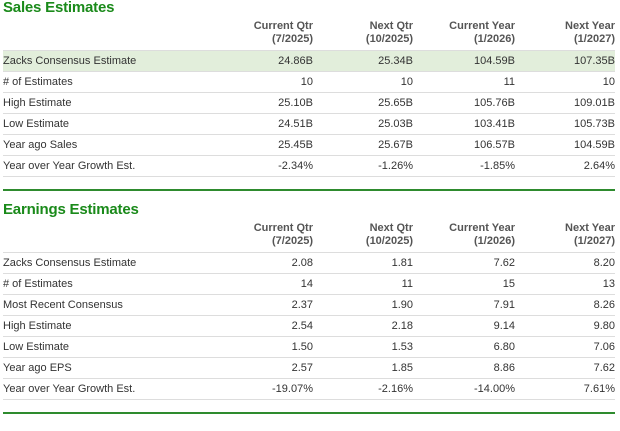 The width and height of the screenshot is (620, 431). Describe the element at coordinates (272, 347) in the screenshot. I see `cell-value: 1.50` at that location.